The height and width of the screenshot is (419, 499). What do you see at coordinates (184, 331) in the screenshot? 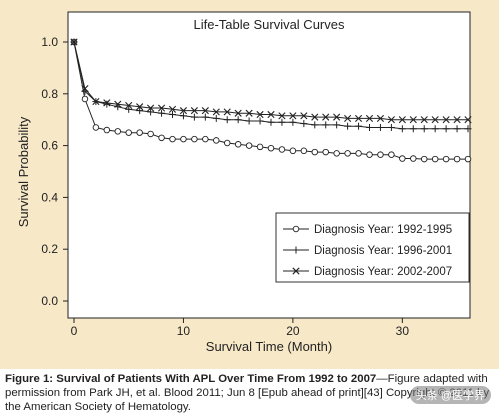
I see `x-tick-label: 10` at bounding box center [184, 331].